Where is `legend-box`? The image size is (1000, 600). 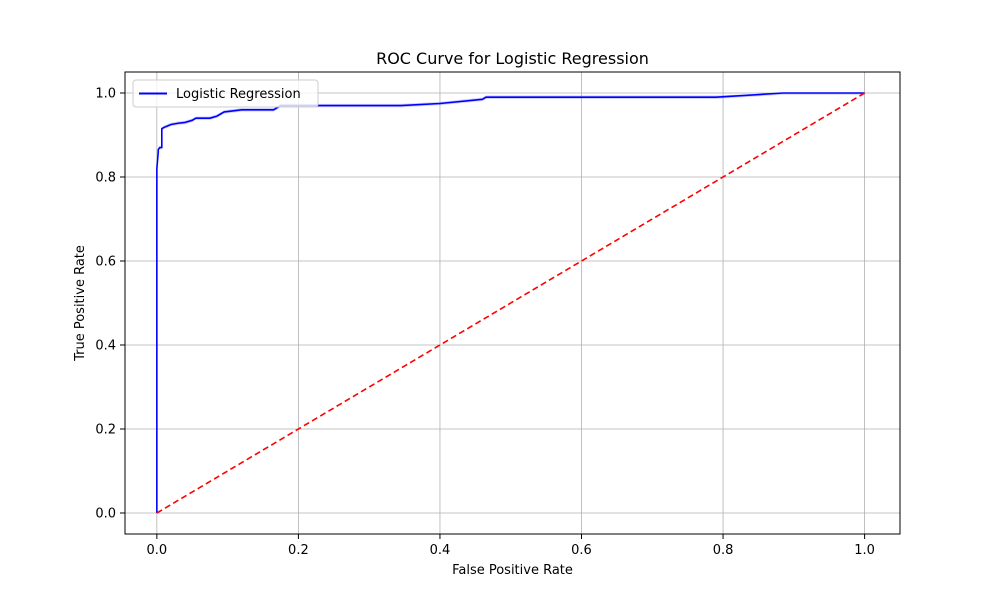 legend-box is located at coordinates (225, 93).